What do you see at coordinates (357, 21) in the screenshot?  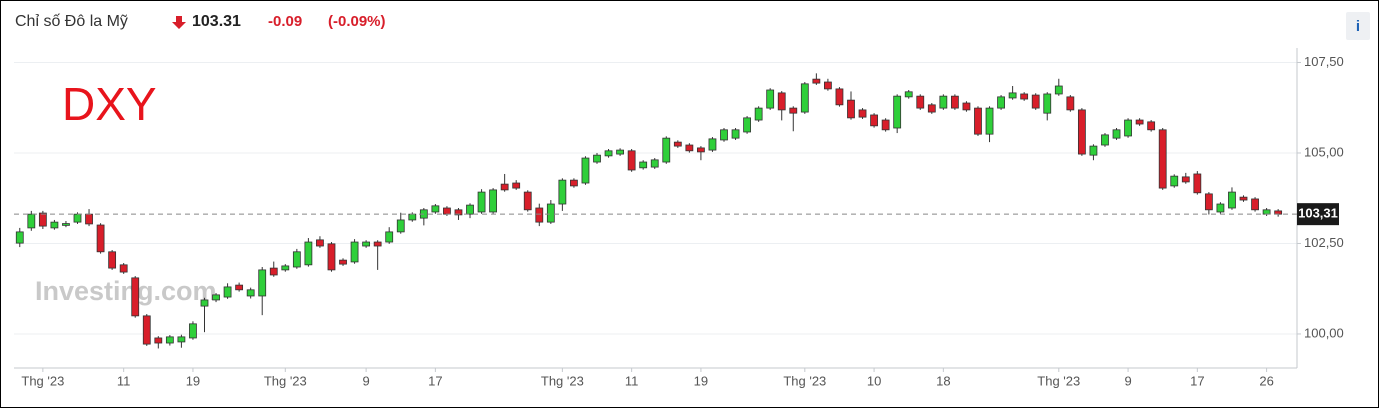 I see `change-percent: (-0.09%)` at bounding box center [357, 21].